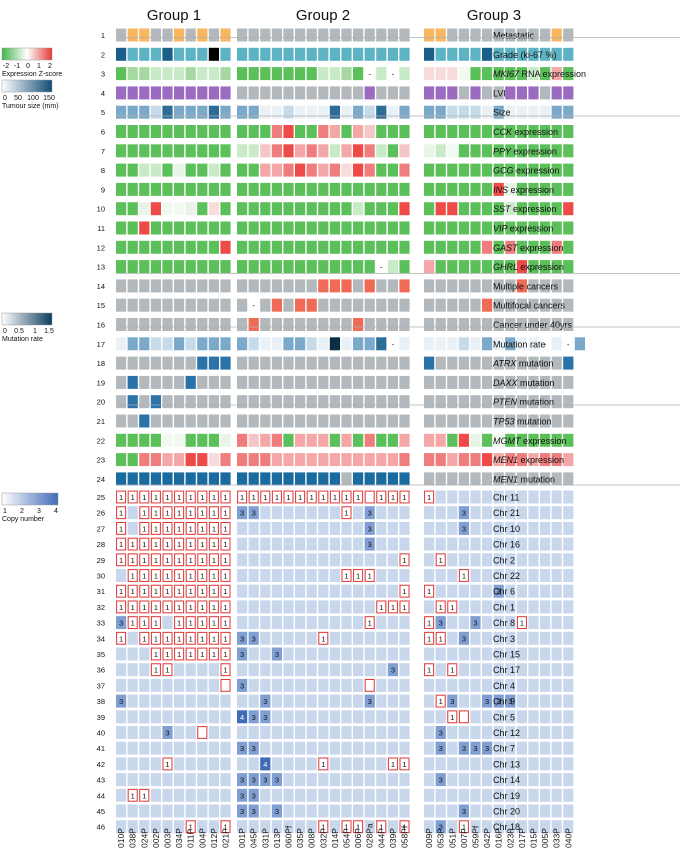  I want to click on row-label: Chr 1, so click(504, 607).